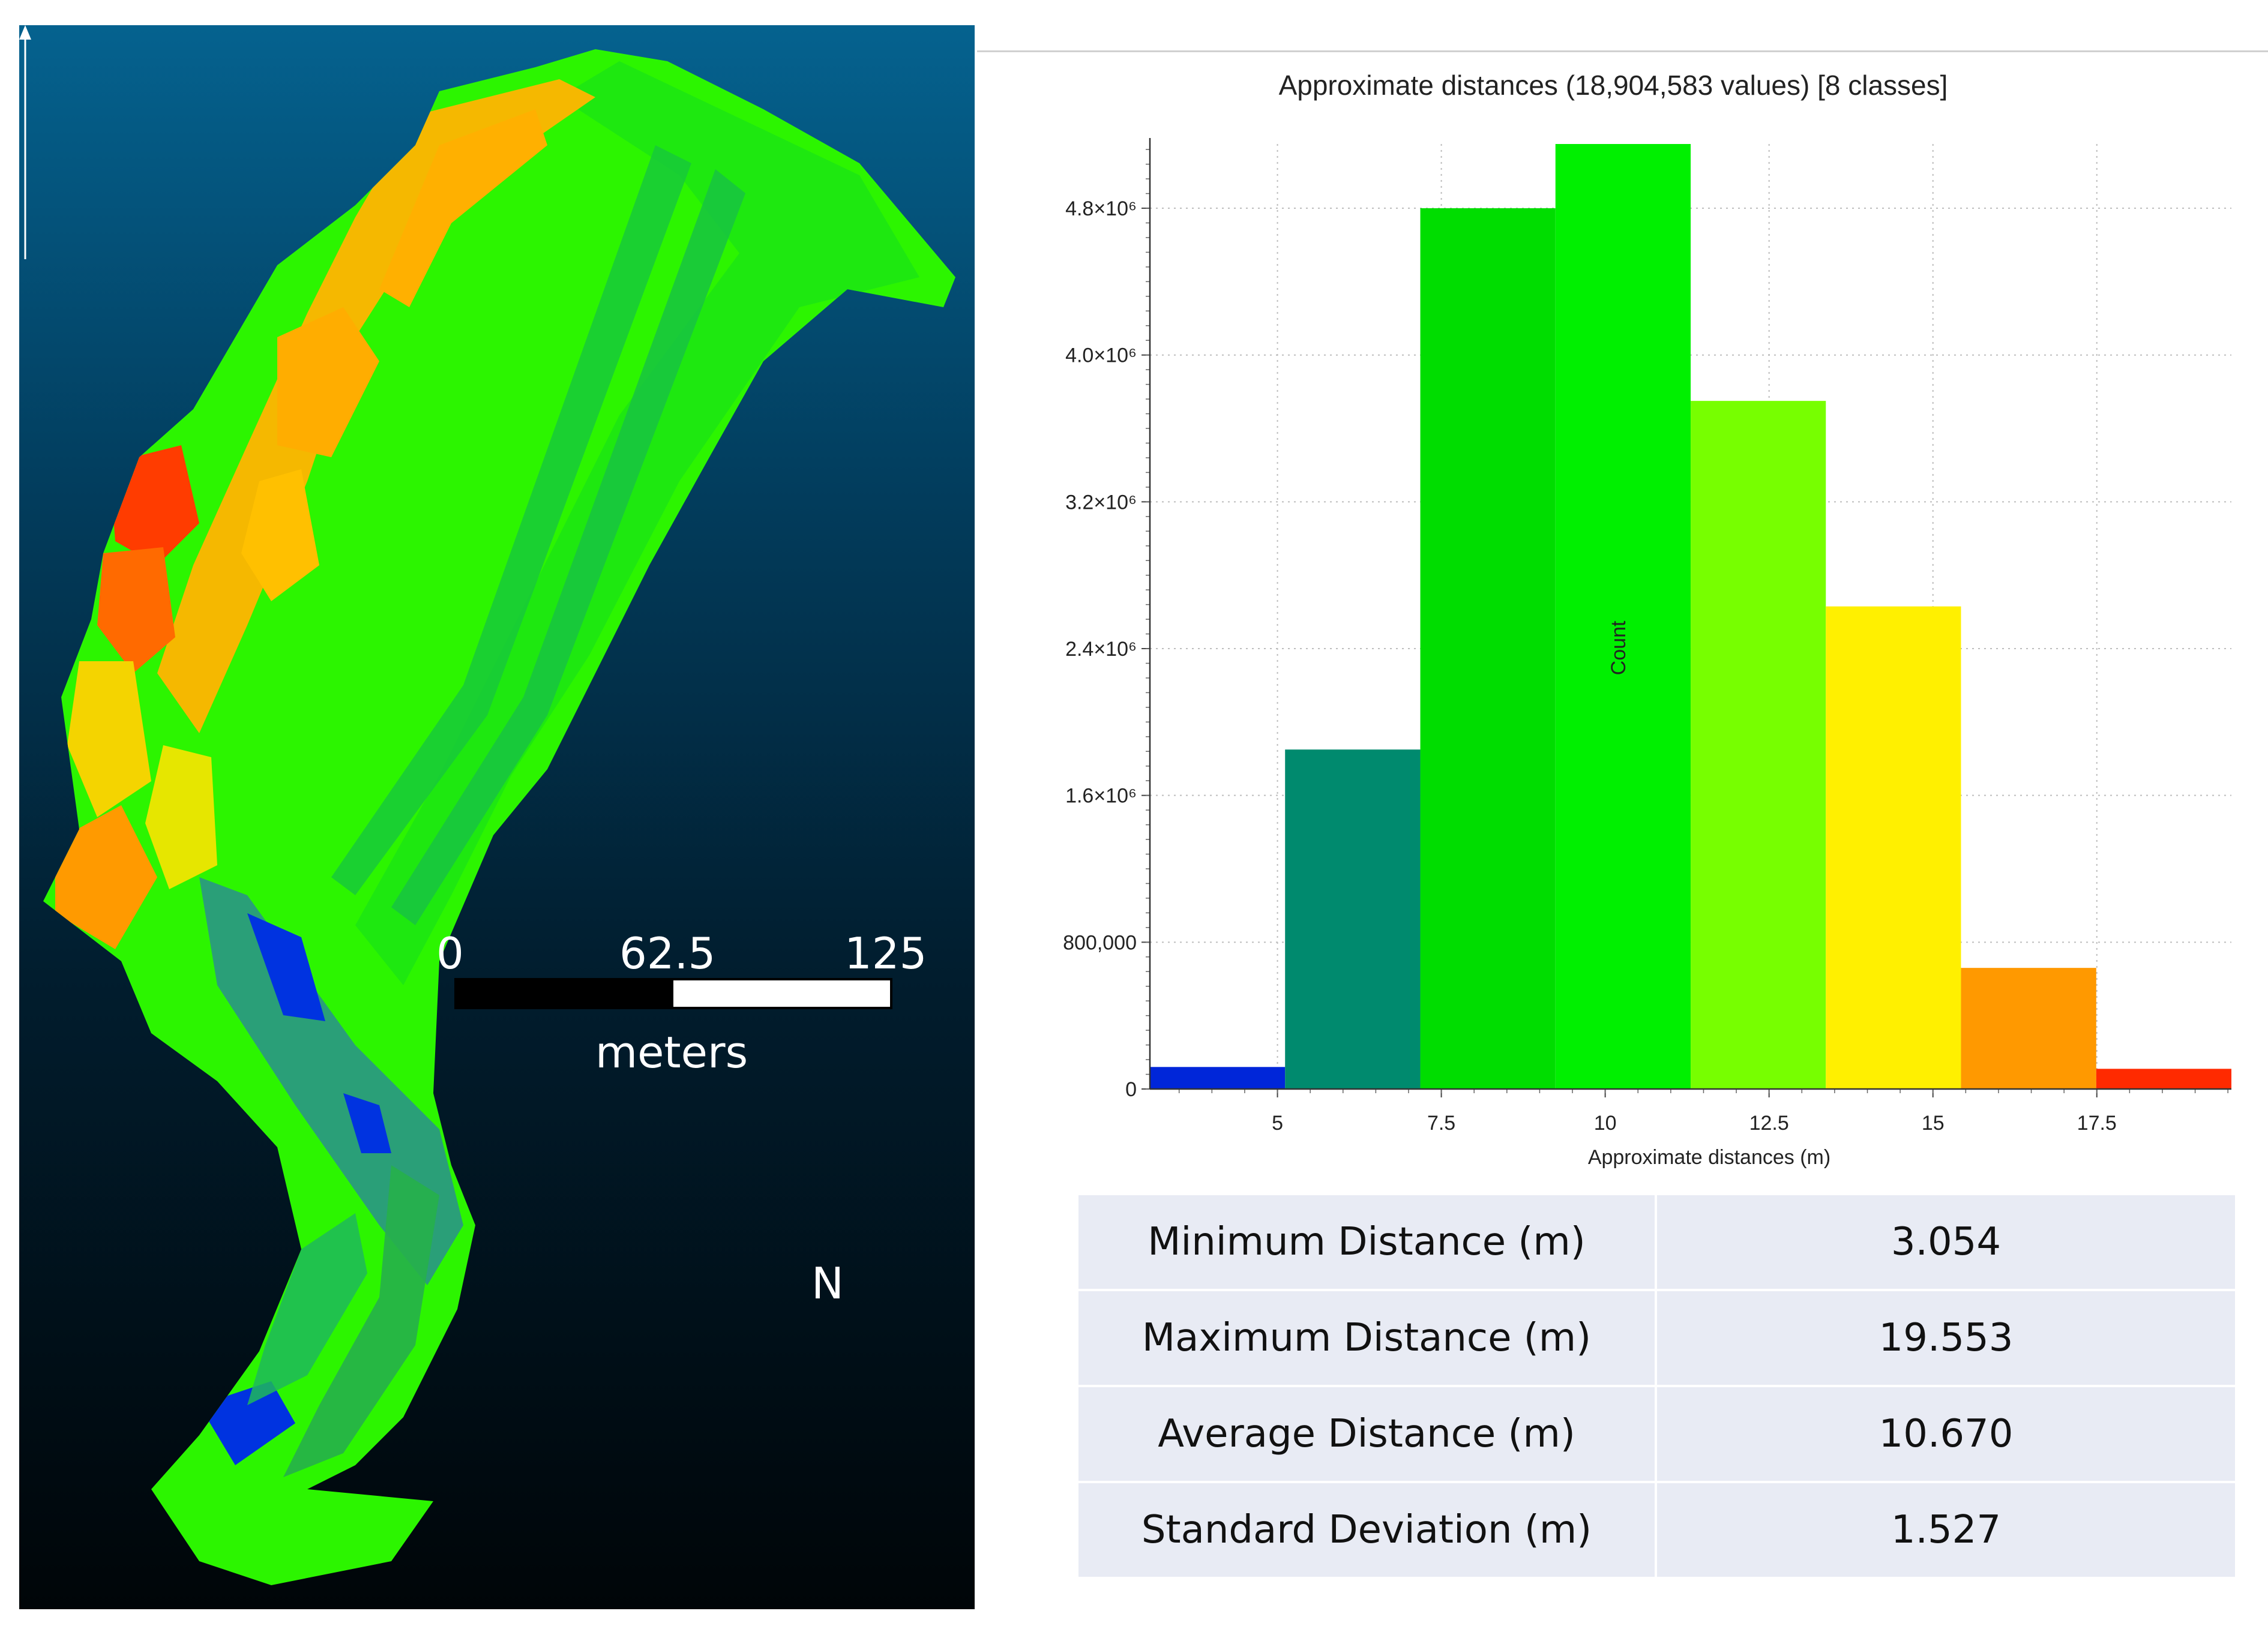  I want to click on stats-row: Standard Deviation (m) 1.527, so click(1656, 1530).